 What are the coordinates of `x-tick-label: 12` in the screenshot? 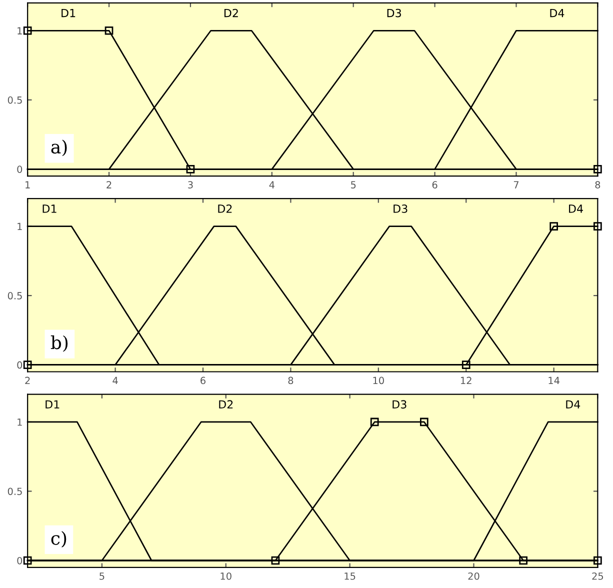 It's located at (466, 380).